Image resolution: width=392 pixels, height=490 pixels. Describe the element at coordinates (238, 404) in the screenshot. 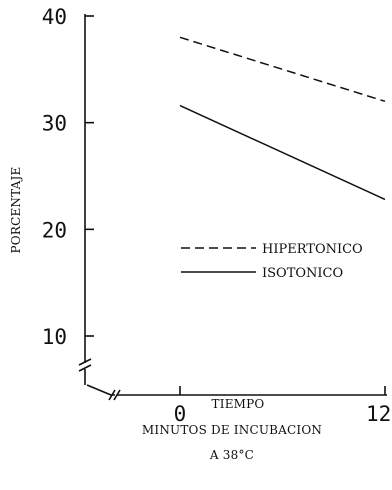

I see `x-axis-title-line-1: TIEMPO` at that location.